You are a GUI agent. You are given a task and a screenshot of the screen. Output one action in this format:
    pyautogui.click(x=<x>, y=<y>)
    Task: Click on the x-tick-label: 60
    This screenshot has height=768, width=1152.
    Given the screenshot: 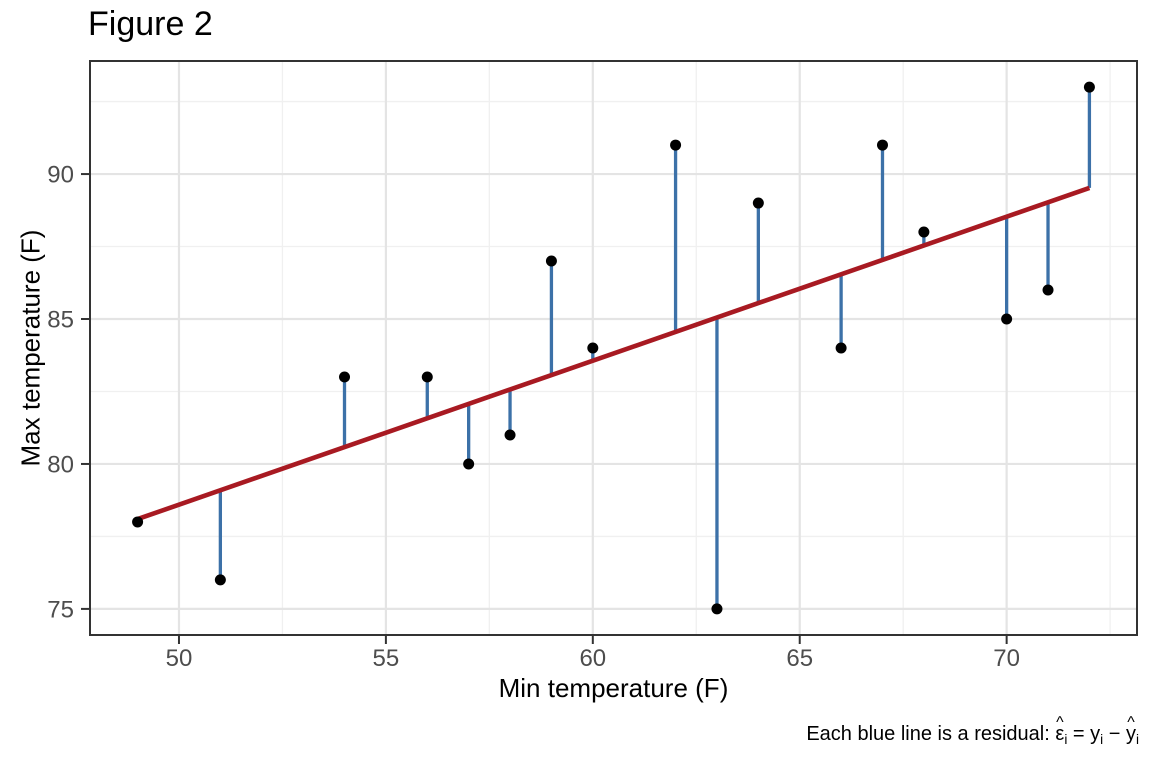 What is the action you would take?
    pyautogui.click(x=592, y=658)
    